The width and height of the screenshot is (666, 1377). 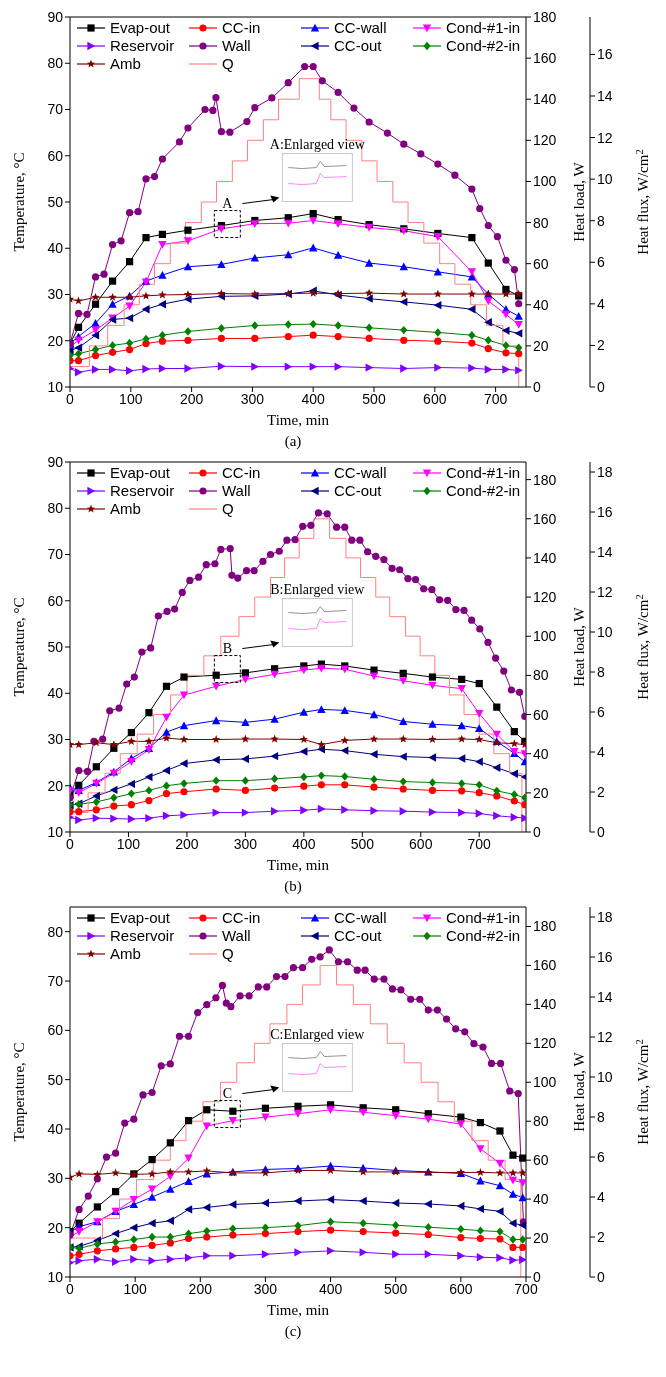 I want to click on y3-tick-label: 12, so click(x=605, y=1036).